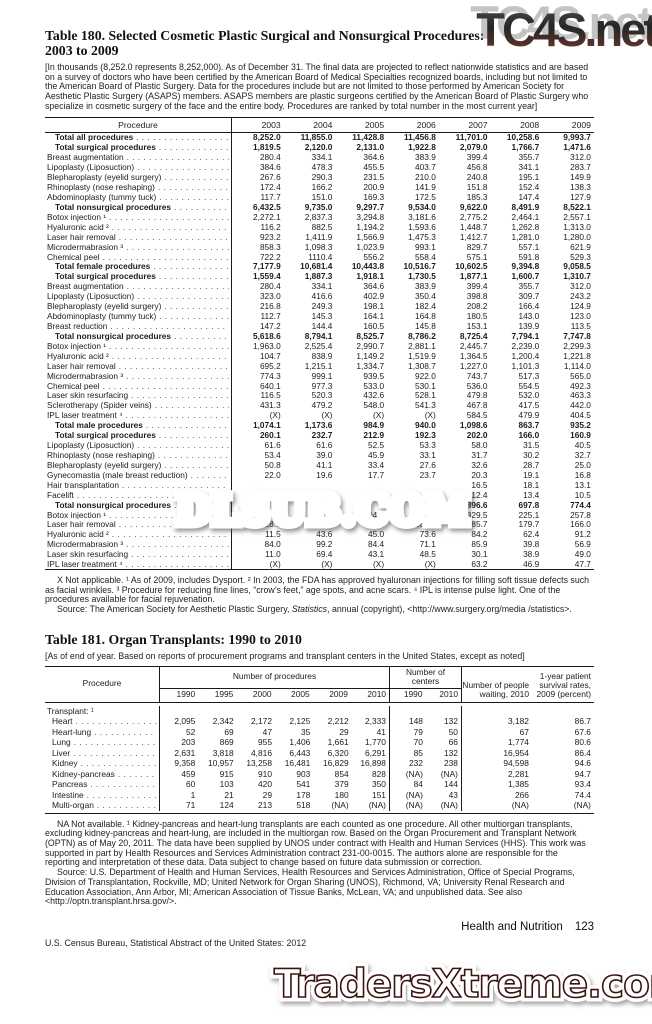 Image resolution: width=652 pixels, height=1024 pixels. What do you see at coordinates (374, 177) in the screenshot?
I see `value-cell: 231.5` at bounding box center [374, 177].